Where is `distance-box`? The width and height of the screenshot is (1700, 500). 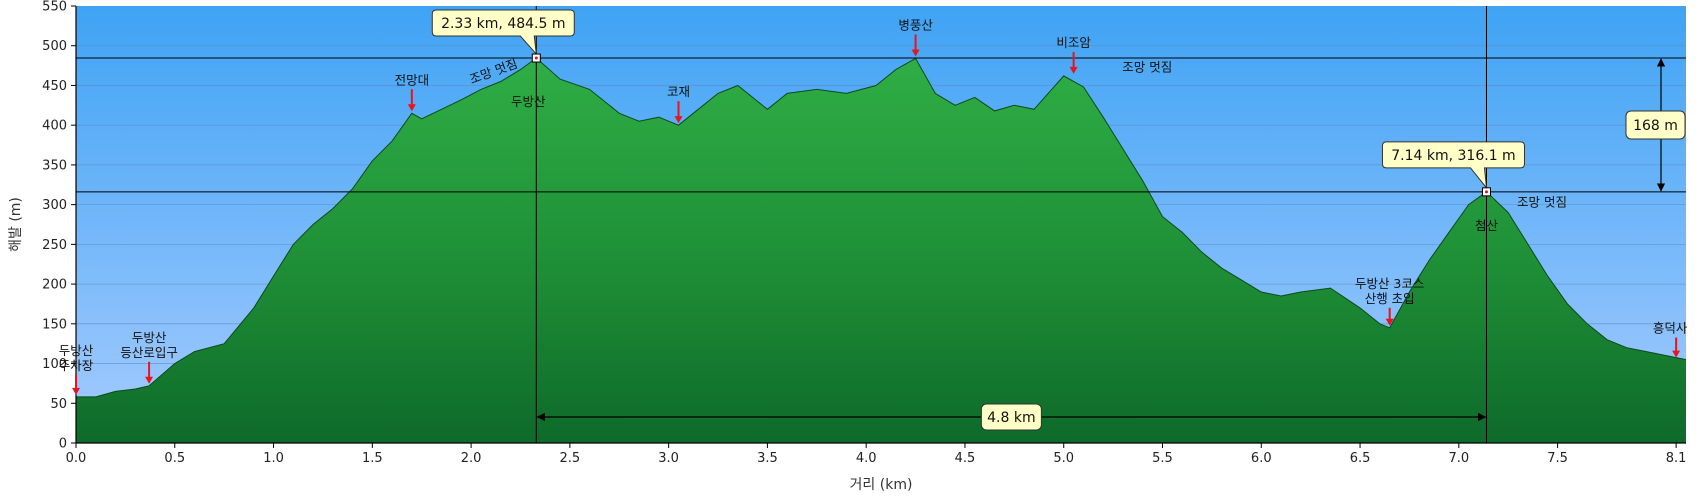 distance-box is located at coordinates (1011, 417).